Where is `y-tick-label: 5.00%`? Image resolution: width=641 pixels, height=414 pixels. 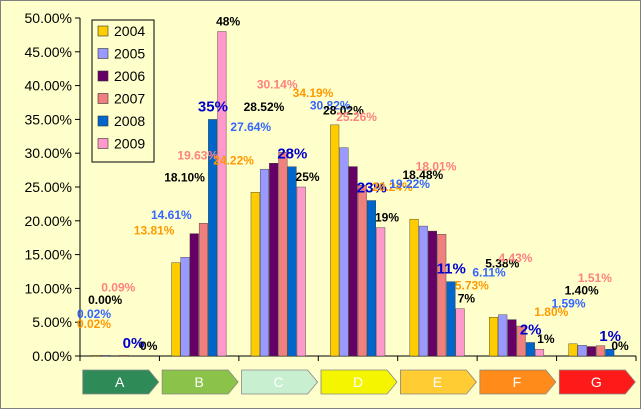 y-tick-label: 5.00% is located at coordinates (52, 322).